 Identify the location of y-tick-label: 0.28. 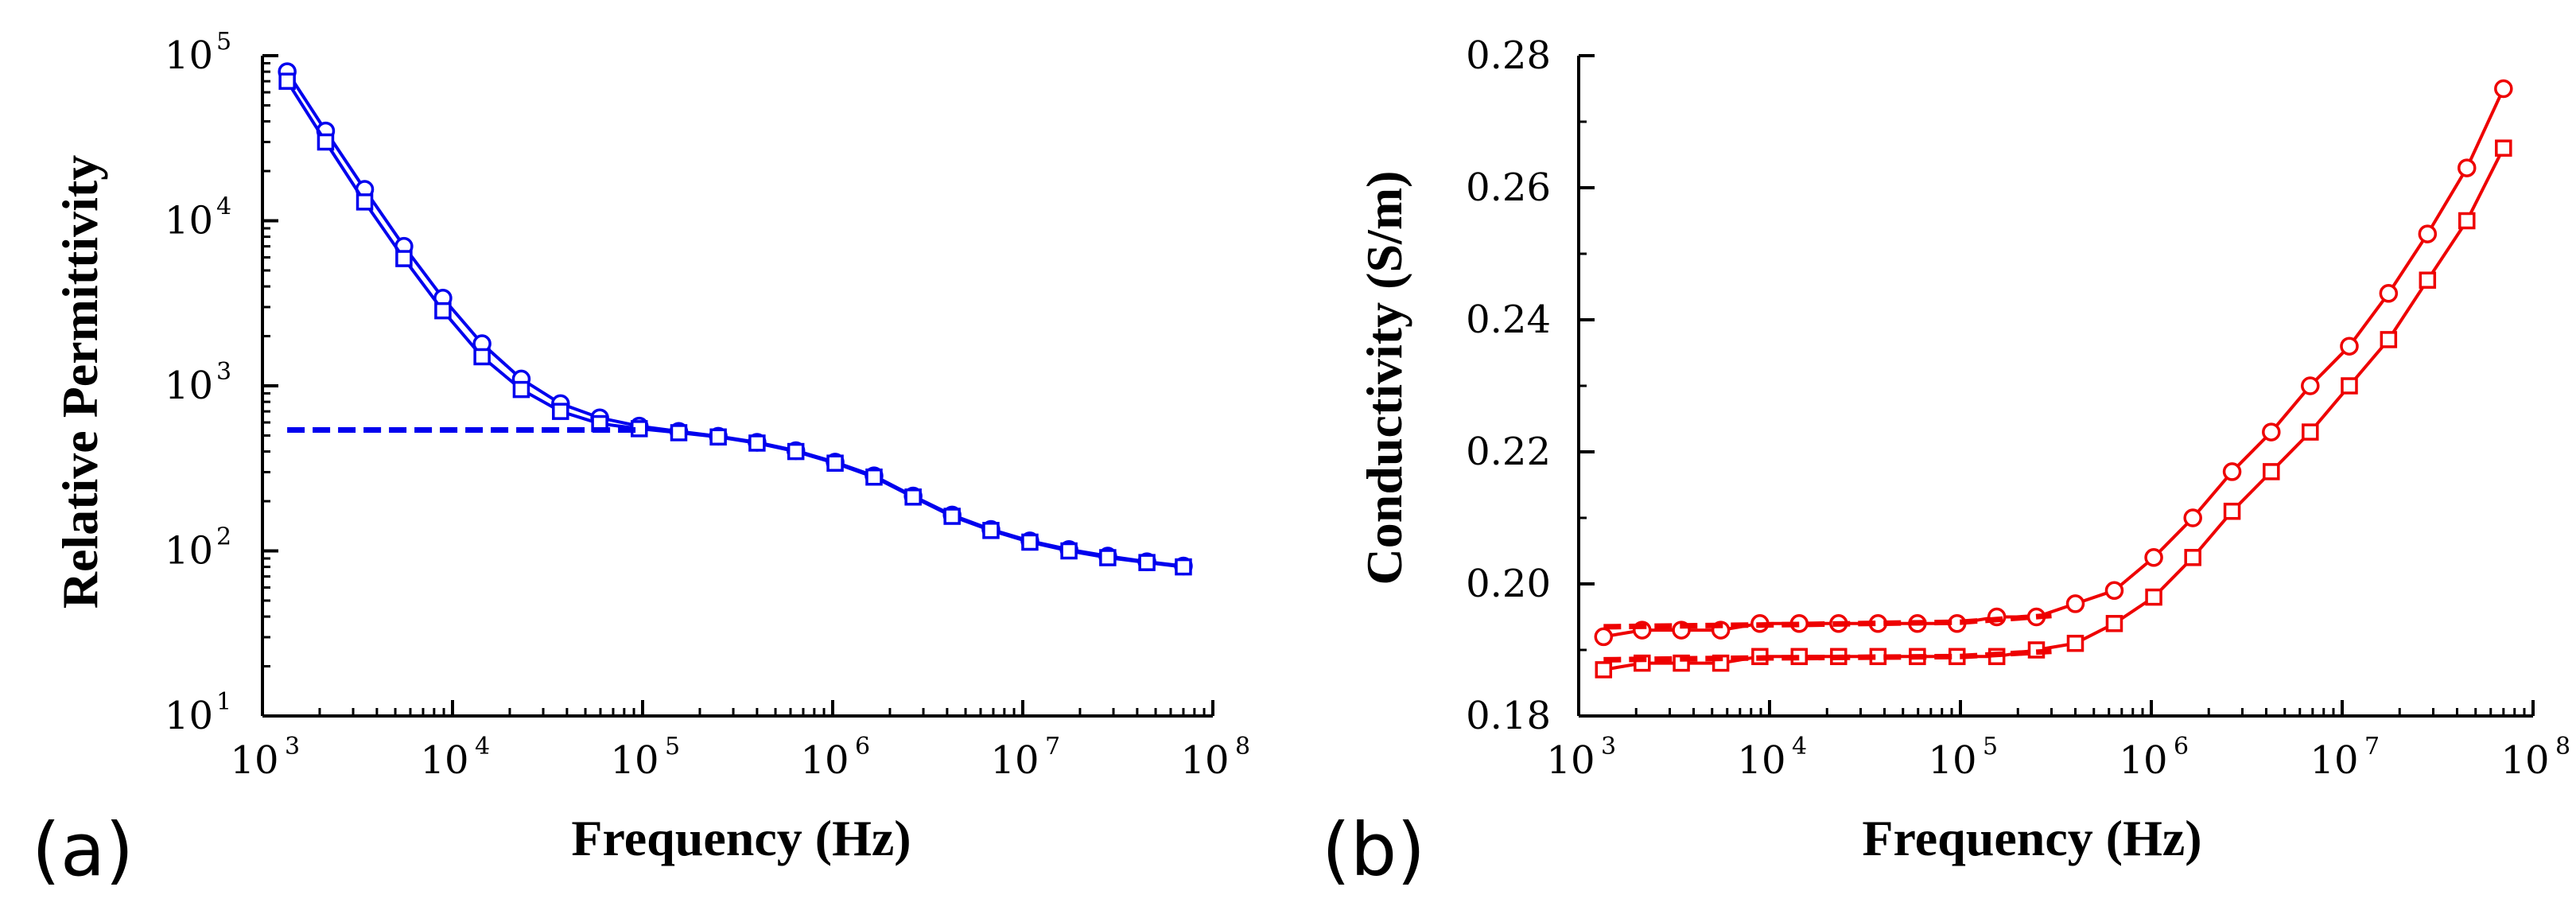
(1508, 56).